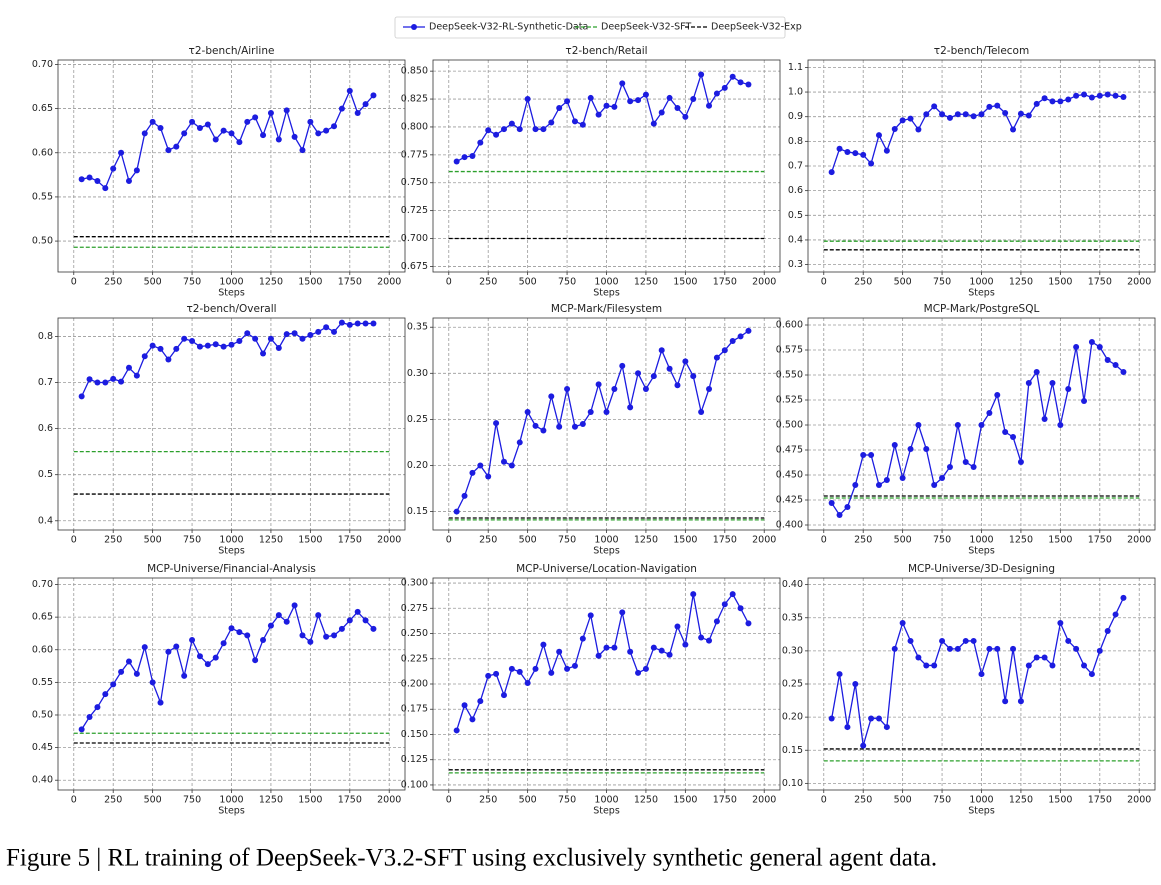 The height and width of the screenshot is (885, 1161). I want to click on y-tick-label: 0.30, so click(417, 373).